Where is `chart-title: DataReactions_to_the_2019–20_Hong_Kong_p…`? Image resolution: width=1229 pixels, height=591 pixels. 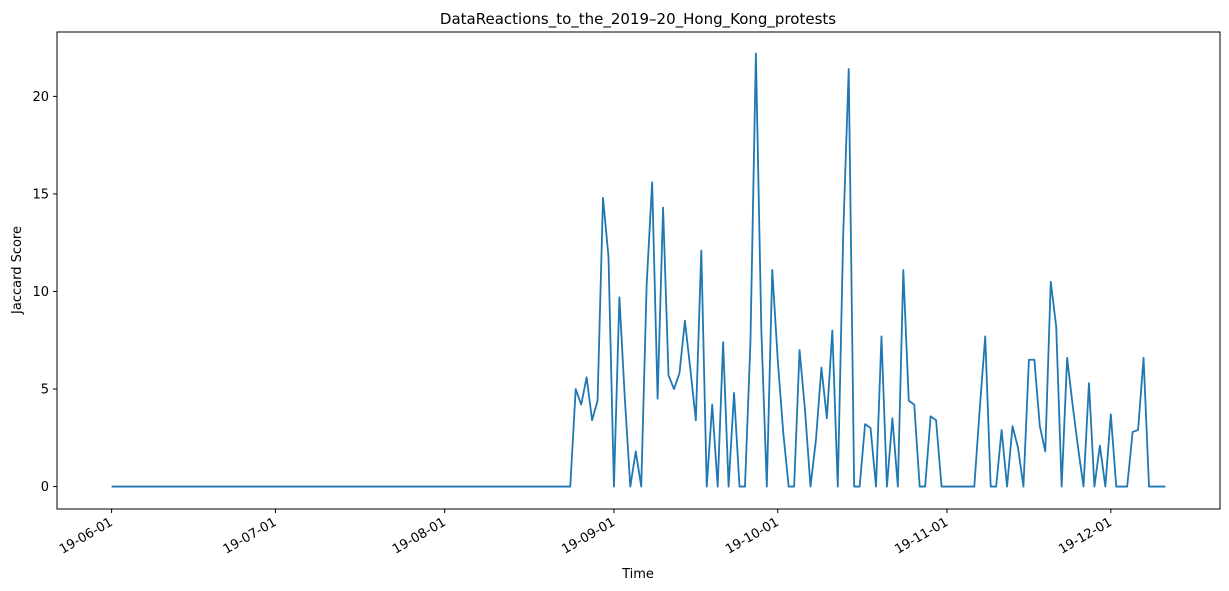 chart-title: DataReactions_to_the_2019–20_Hong_Kong_p… is located at coordinates (638, 19).